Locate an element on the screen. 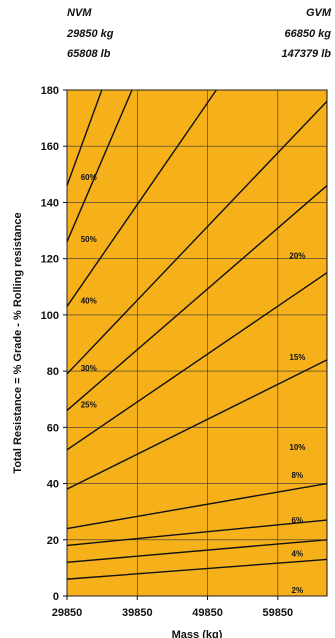 The image size is (335, 638). series-line-40pct is located at coordinates (99, 166).